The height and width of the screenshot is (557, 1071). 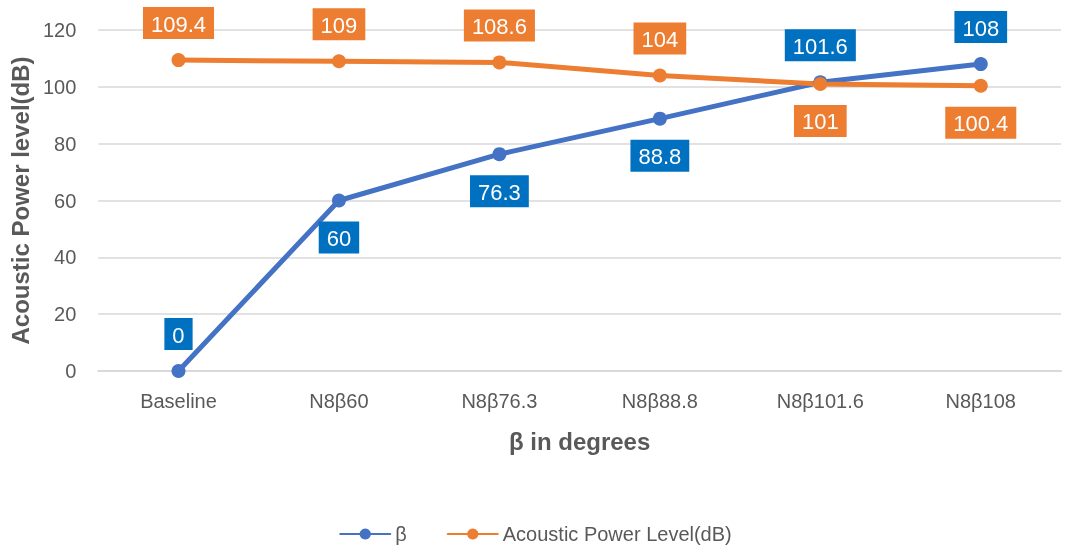 What do you see at coordinates (499, 26) in the screenshot?
I see `data-label: 108.6` at bounding box center [499, 26].